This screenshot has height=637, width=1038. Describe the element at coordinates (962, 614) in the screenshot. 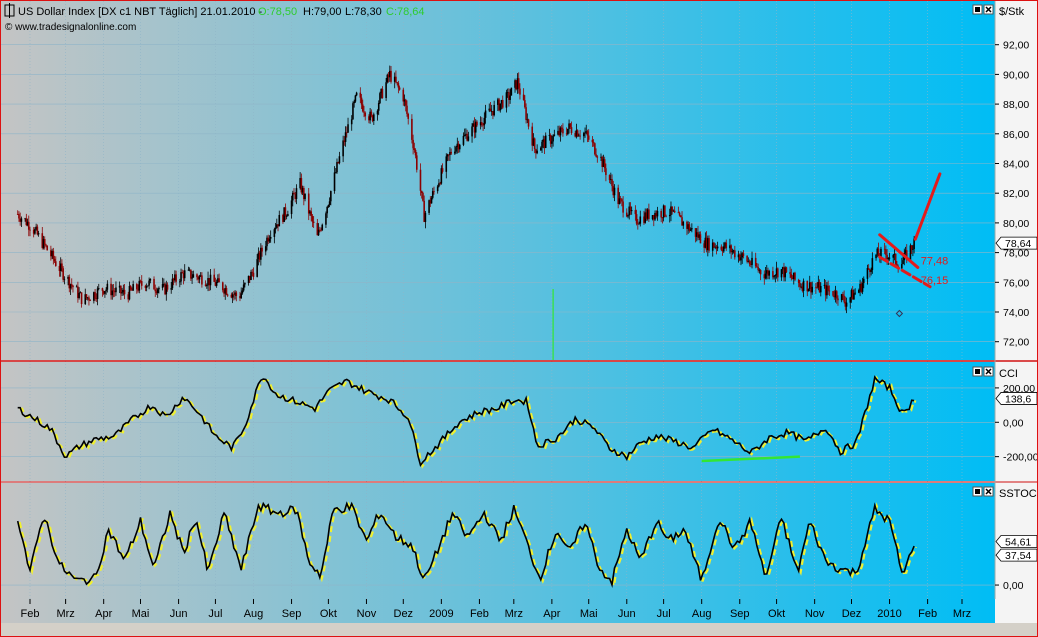

I see `x-tick-label: Mrz` at that location.